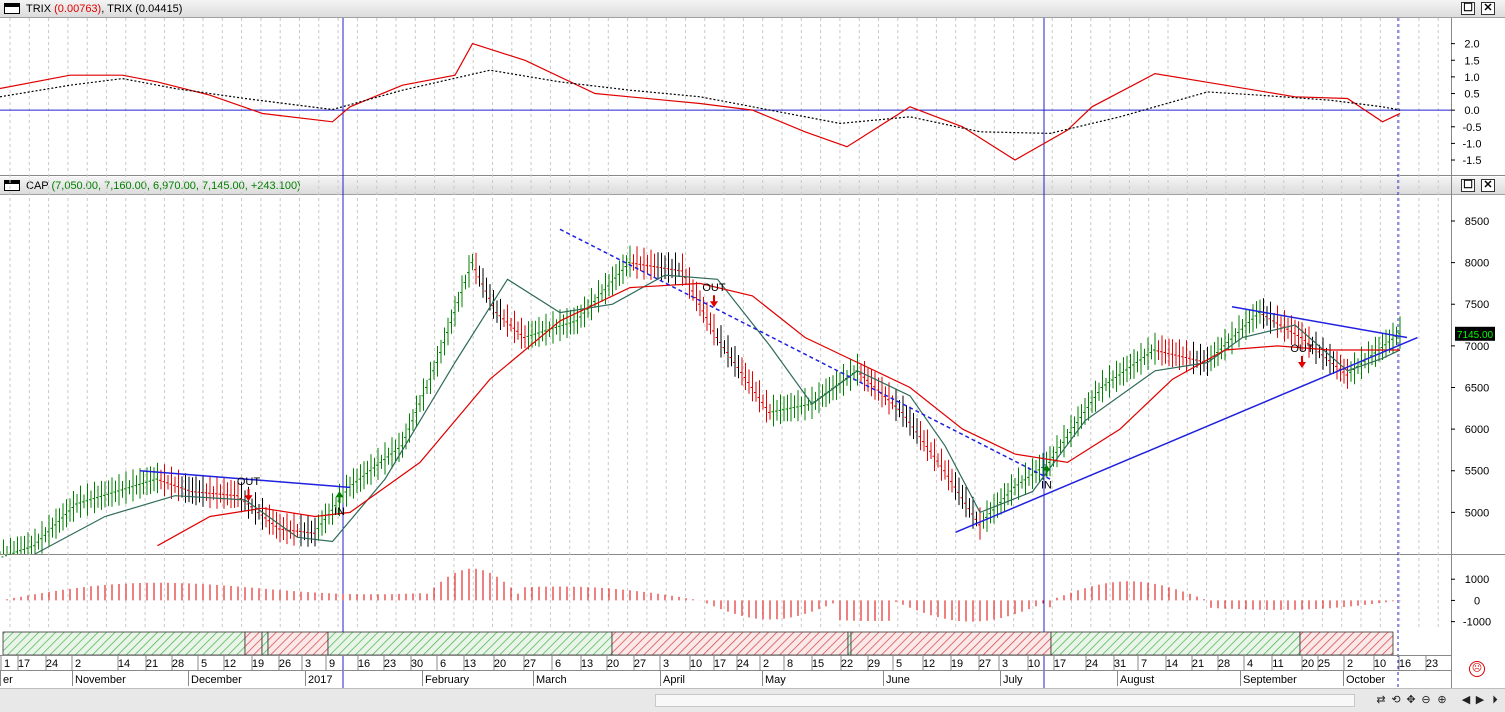 The width and height of the screenshot is (1505, 712). I want to click on zoom-out-icon: ⊖, so click(1426, 700).